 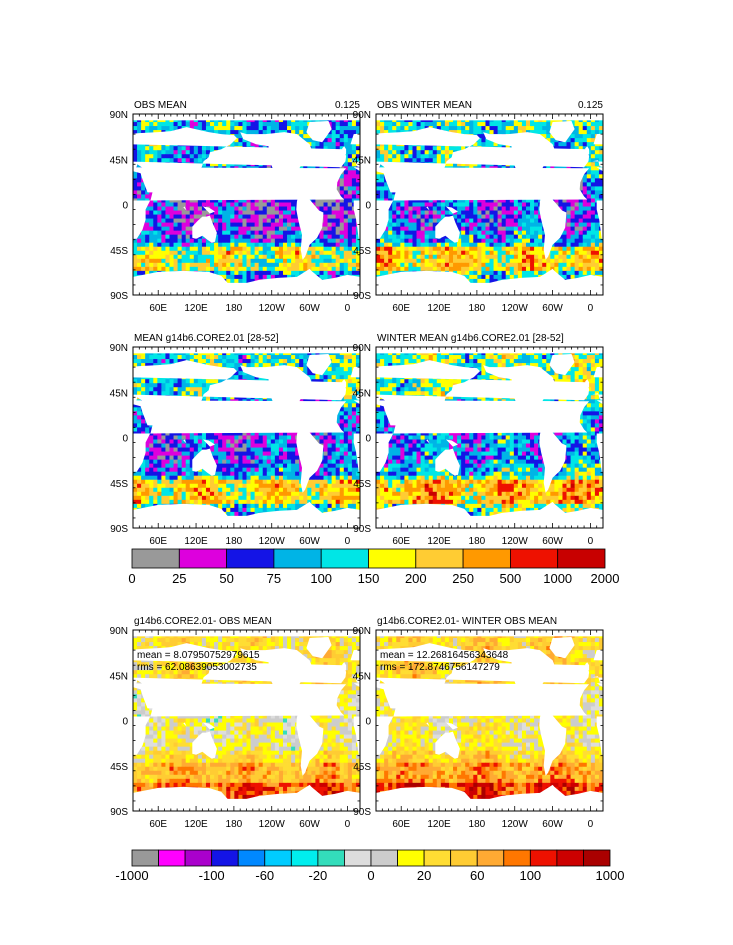 I want to click on colorbar-label: 75, so click(x=274, y=578).